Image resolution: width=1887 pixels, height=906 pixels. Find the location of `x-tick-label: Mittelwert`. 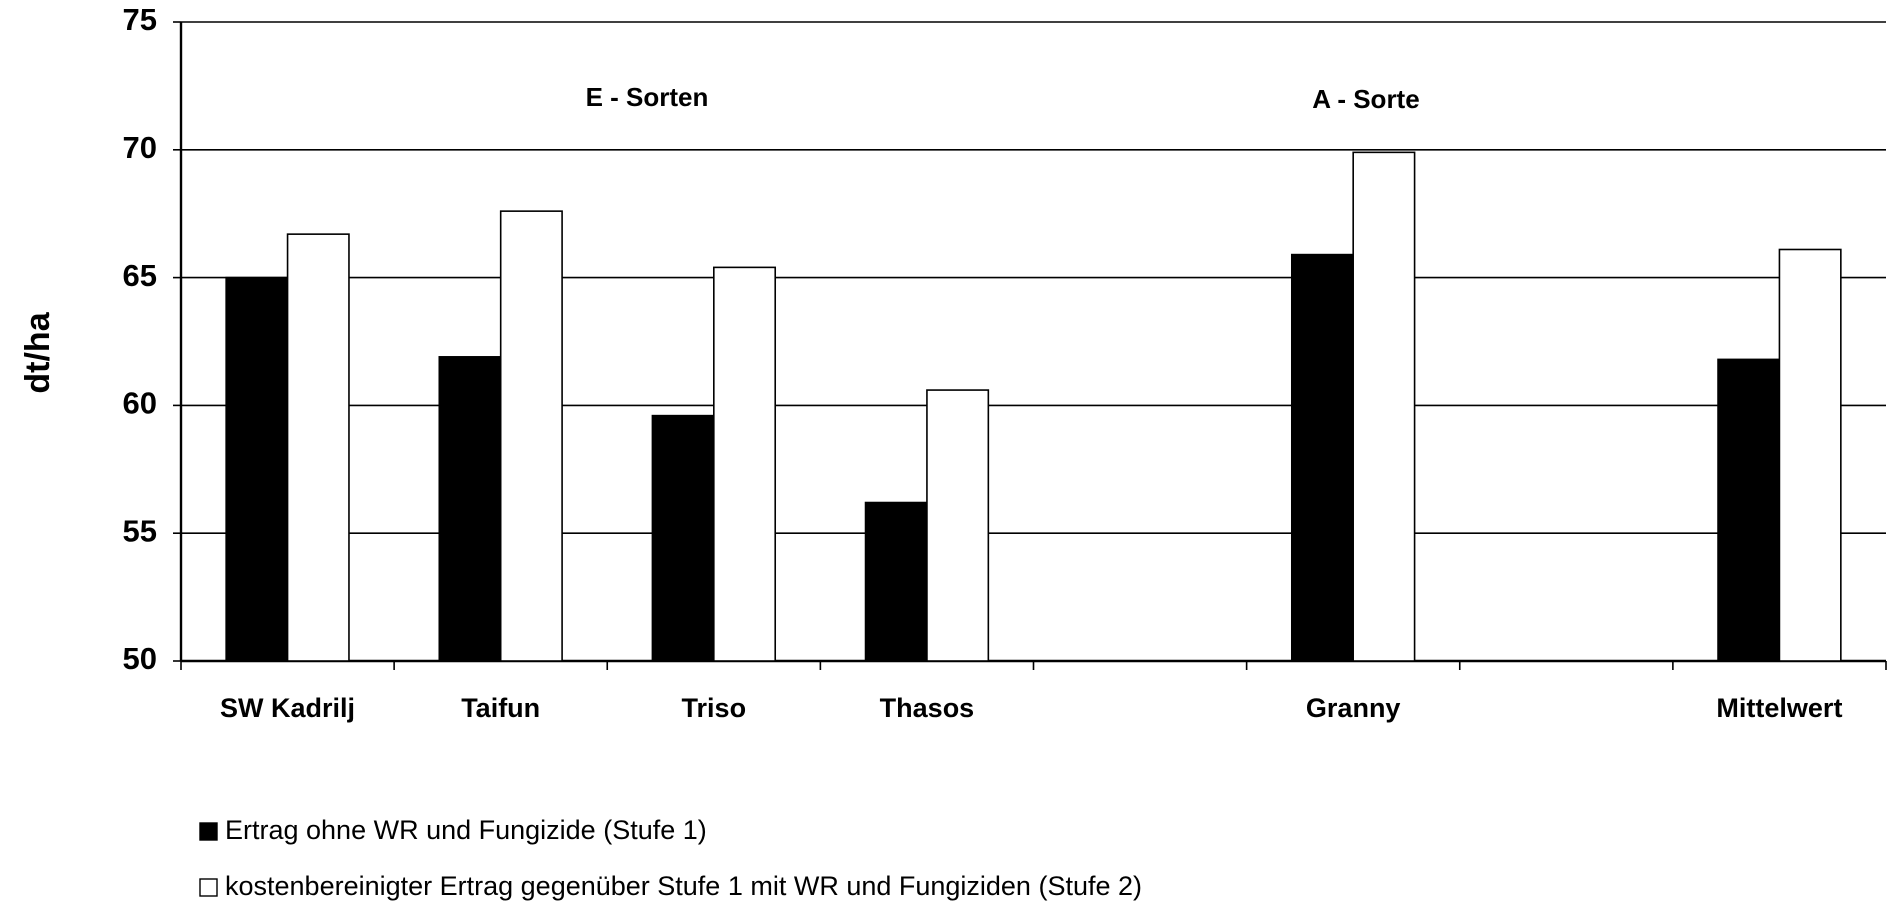

x-tick-label: Mittelwert is located at coordinates (1779, 708).